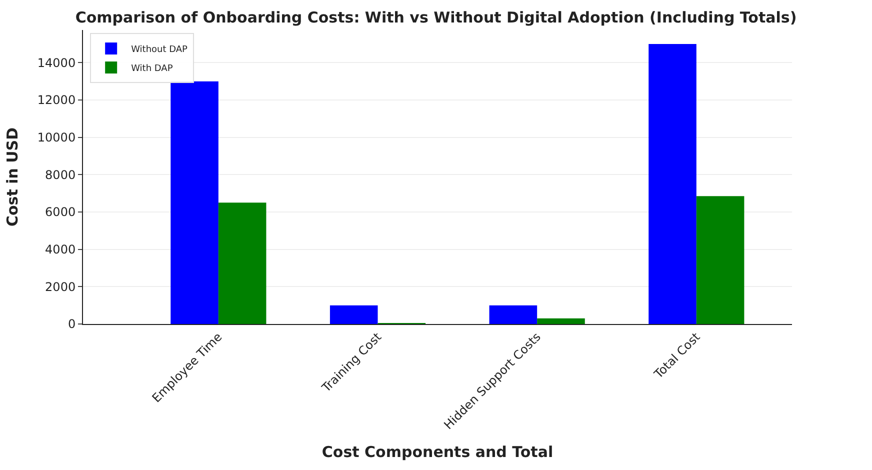 This screenshot has height=470, width=872. I want to click on y-tick-label: 4000, so click(60, 249).